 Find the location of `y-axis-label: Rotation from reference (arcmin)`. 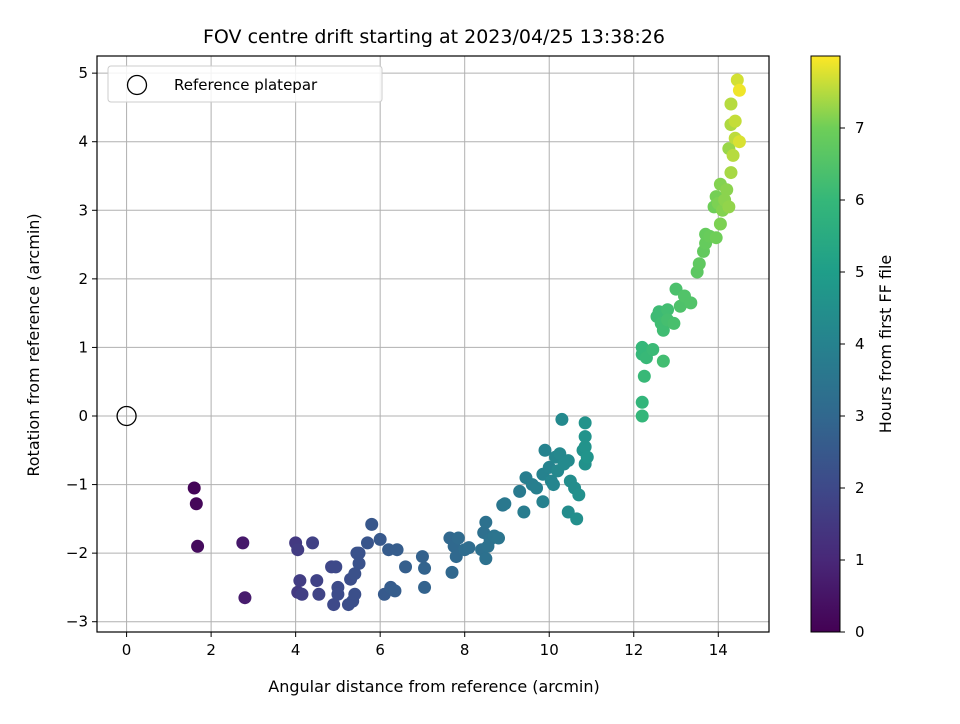

y-axis-label: Rotation from reference (arcmin) is located at coordinates (33, 344).